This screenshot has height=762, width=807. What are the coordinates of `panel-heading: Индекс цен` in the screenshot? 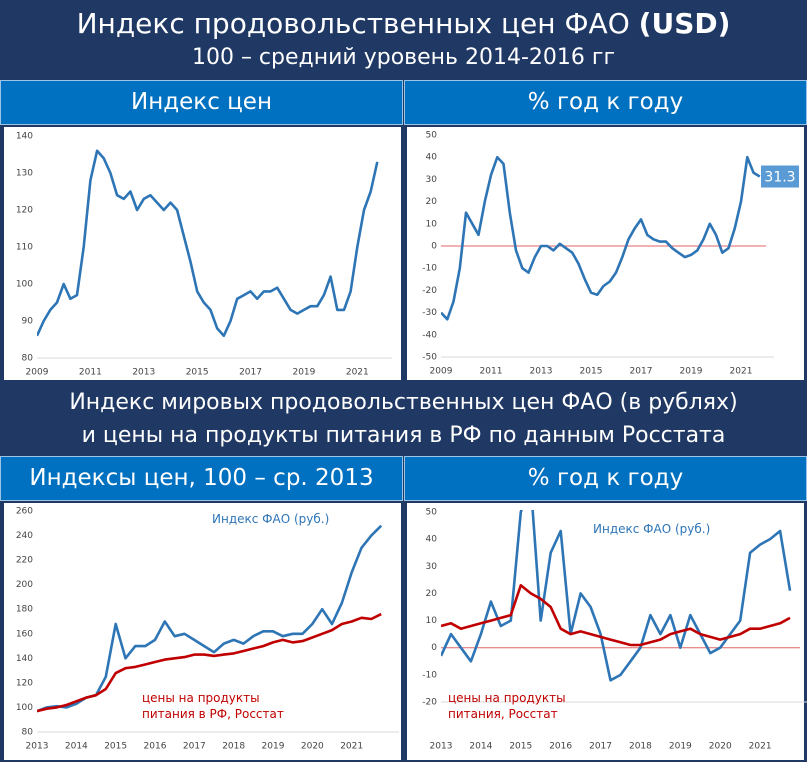 It's located at (201, 102).